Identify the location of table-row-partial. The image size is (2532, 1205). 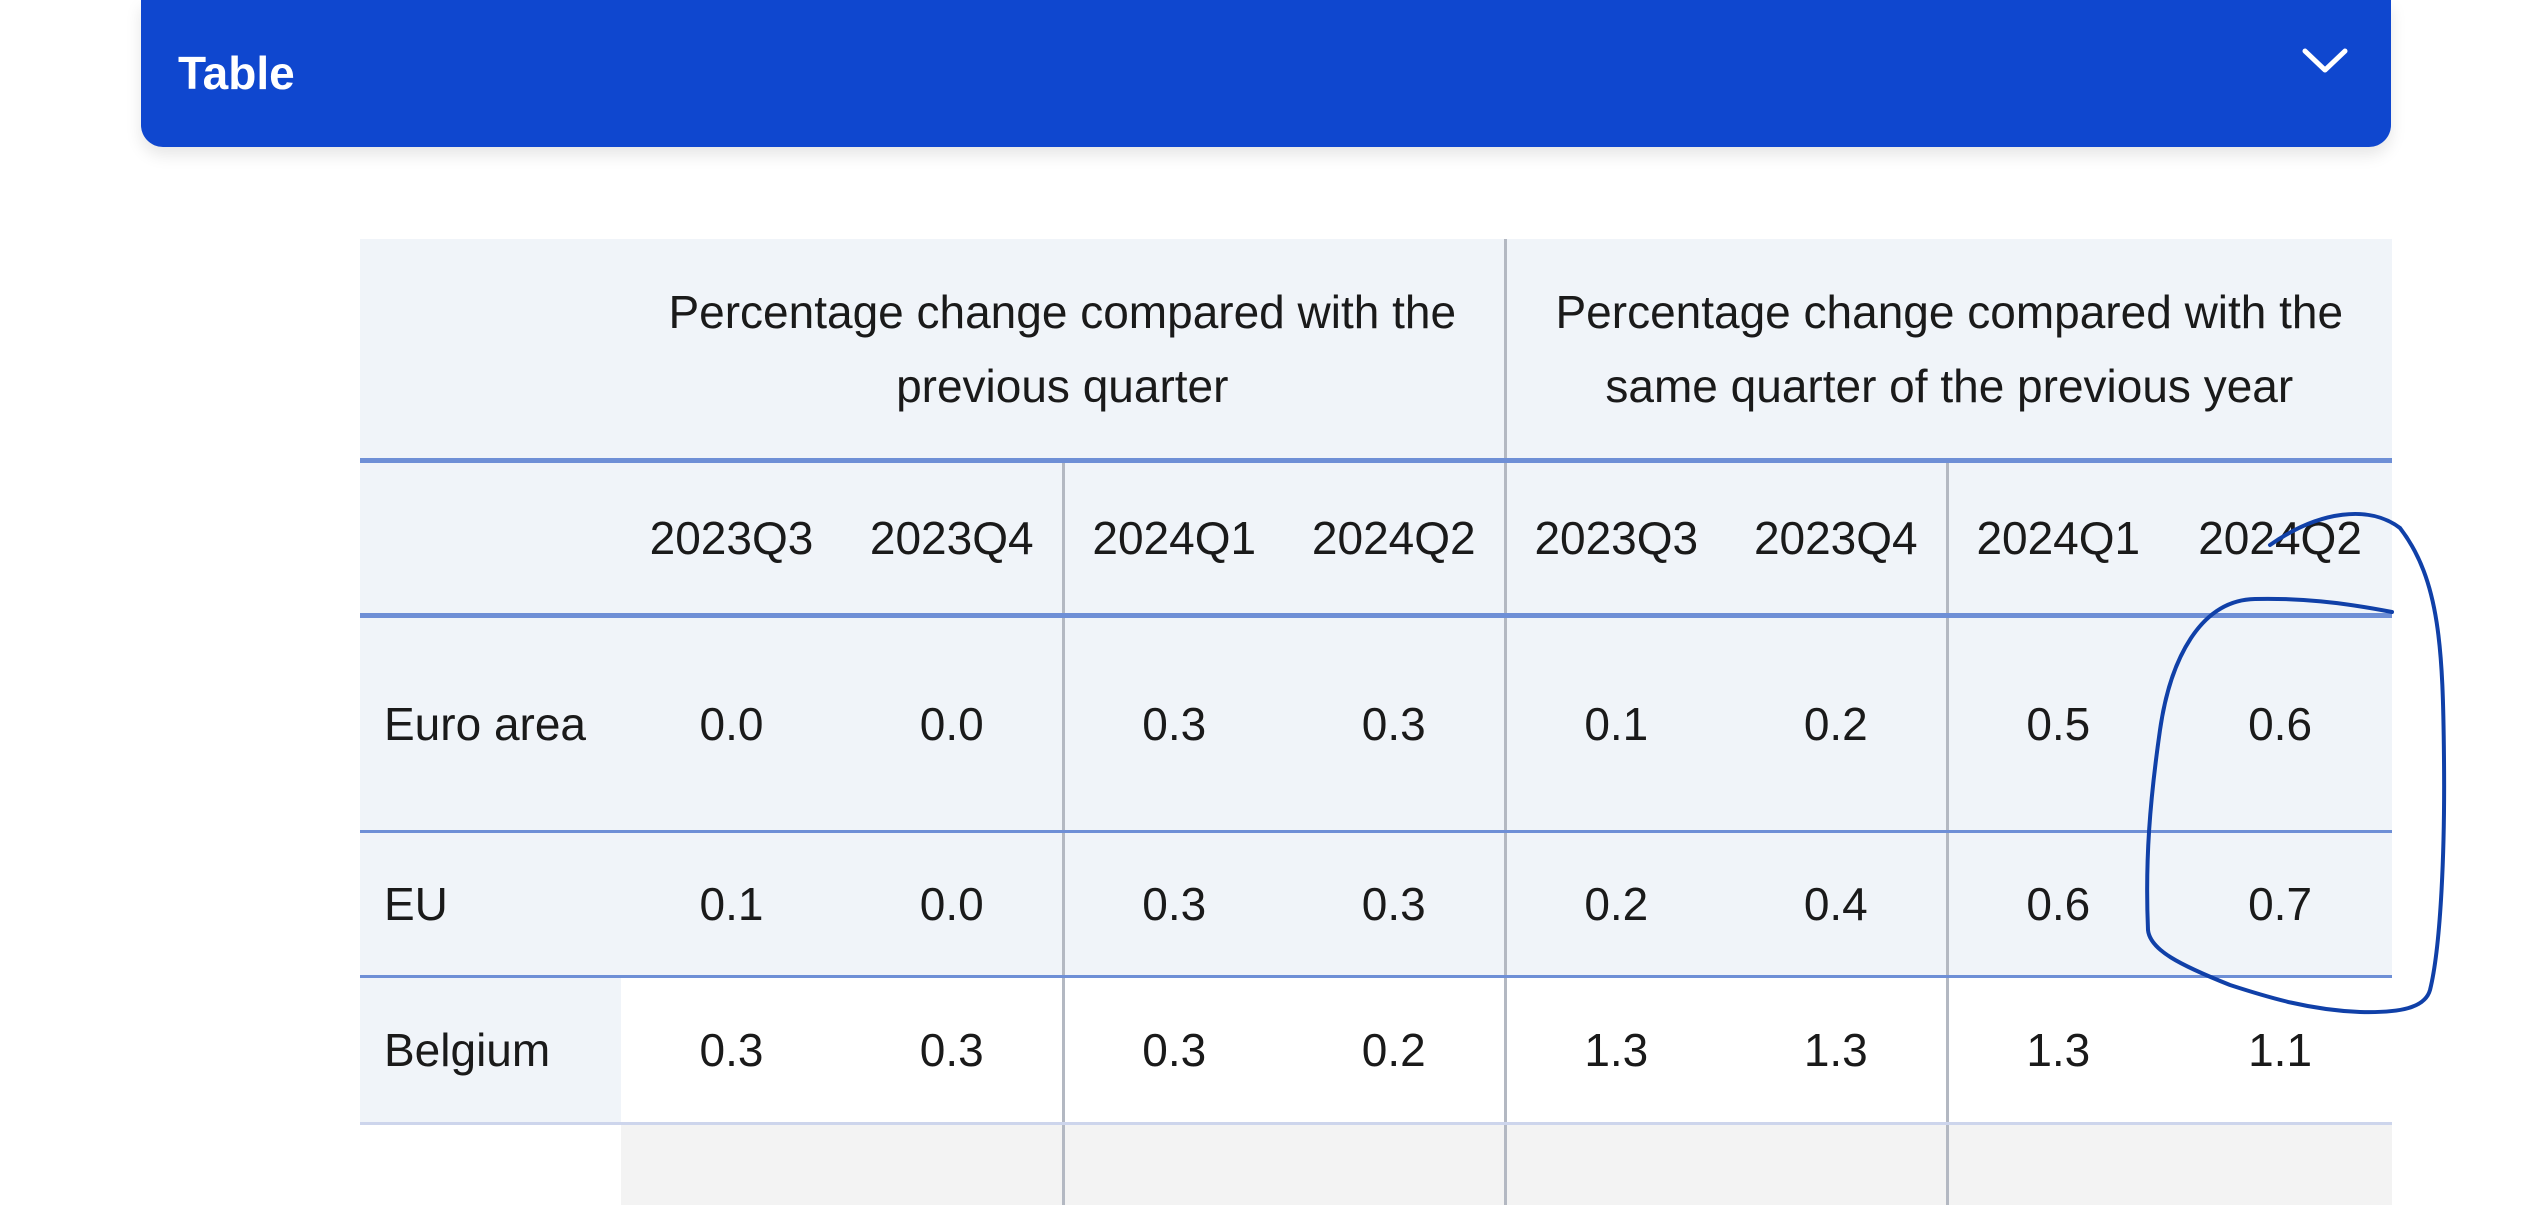
(1376, 1164).